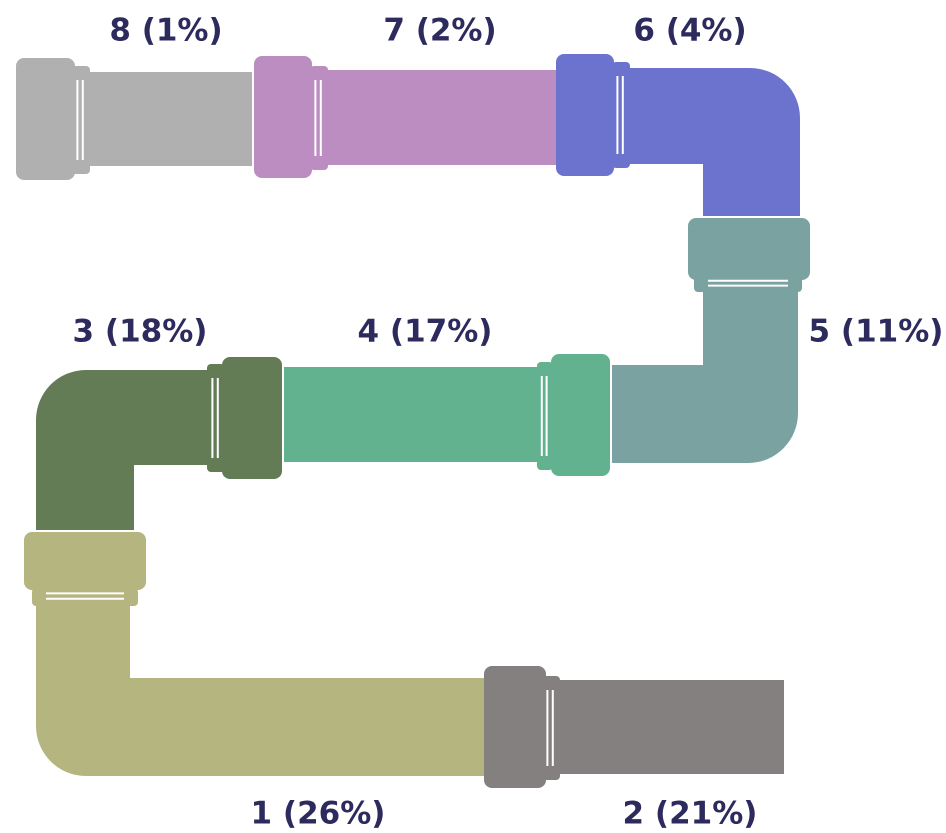  What do you see at coordinates (876, 332) in the screenshot?
I see `segment-label: 5 (11%)` at bounding box center [876, 332].